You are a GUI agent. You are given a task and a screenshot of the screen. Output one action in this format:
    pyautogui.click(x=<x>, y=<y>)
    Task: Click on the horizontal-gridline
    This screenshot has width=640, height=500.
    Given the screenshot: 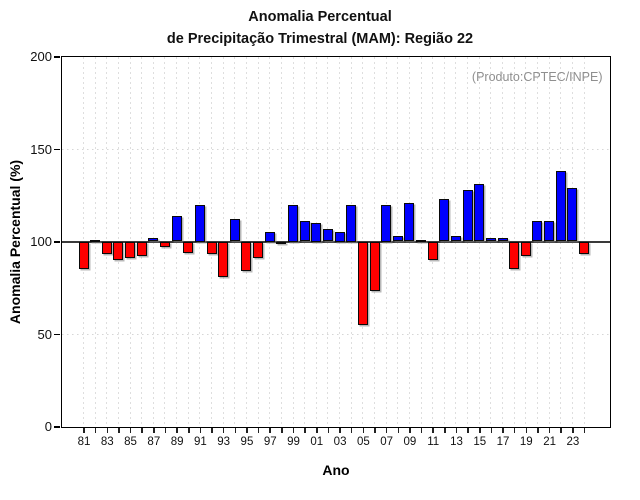 What is the action you would take?
    pyautogui.click(x=335, y=149)
    